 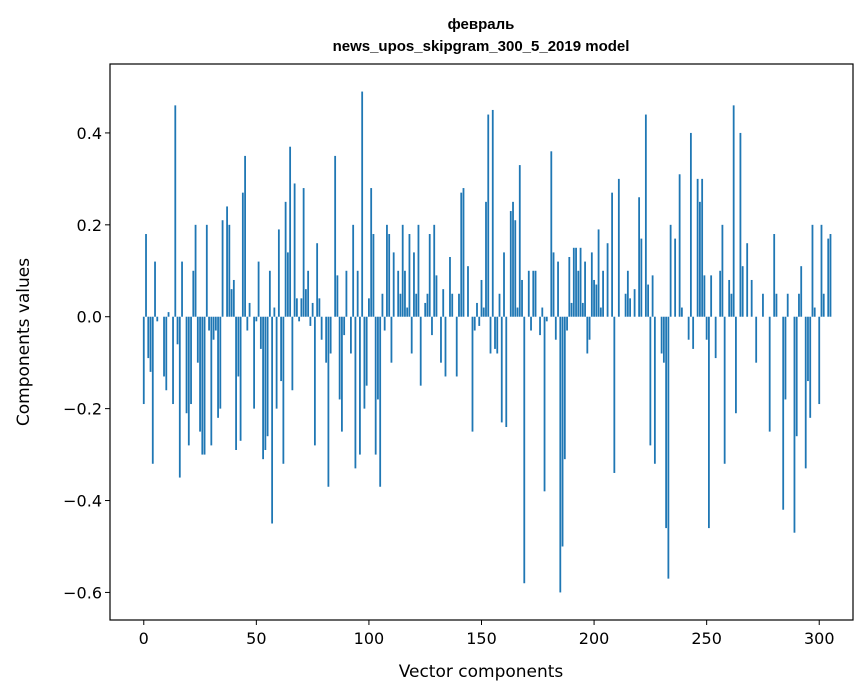 What do you see at coordinates (481, 638) in the screenshot?
I see `x-tick-label: 150` at bounding box center [481, 638].